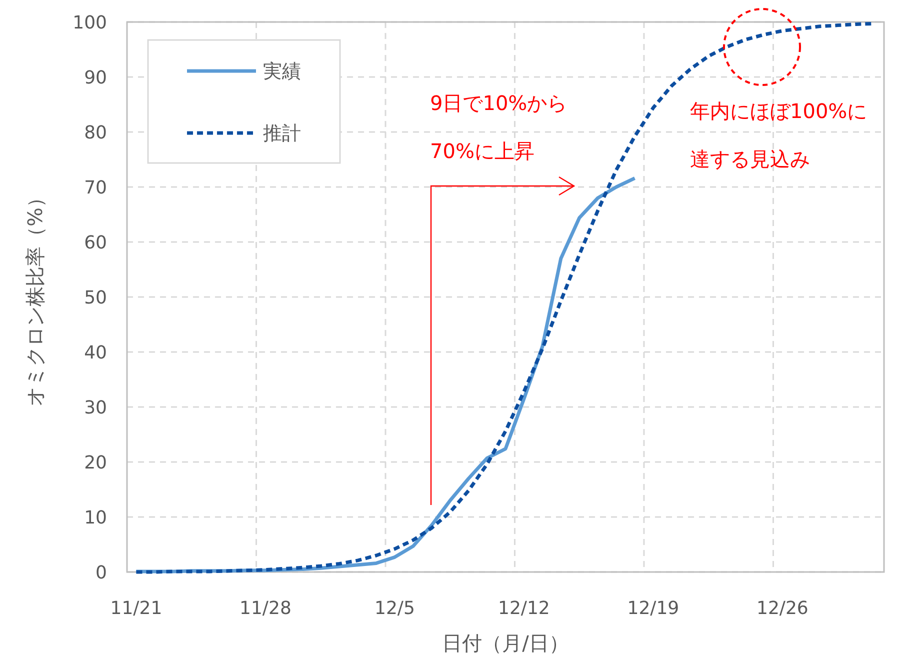  Describe the element at coordinates (750, 159) in the screenshot. I see `annotation: 達する見込み` at that location.